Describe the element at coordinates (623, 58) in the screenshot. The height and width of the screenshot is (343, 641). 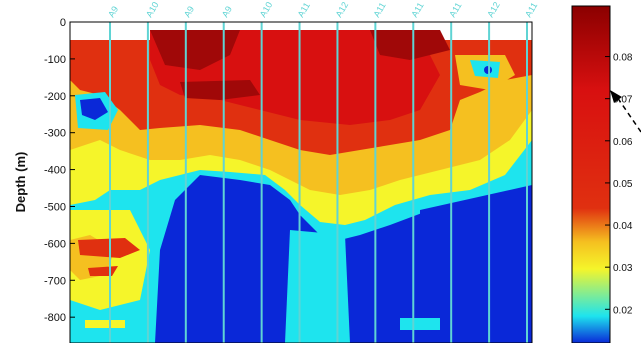
I see `colorbar-tick-label: 0.08` at that location.